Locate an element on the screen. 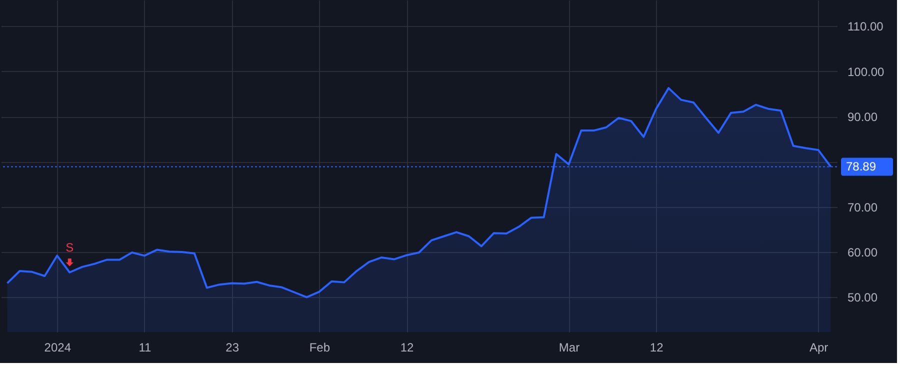 The image size is (900, 380). ref-line-label: 78.89 is located at coordinates (861, 167).